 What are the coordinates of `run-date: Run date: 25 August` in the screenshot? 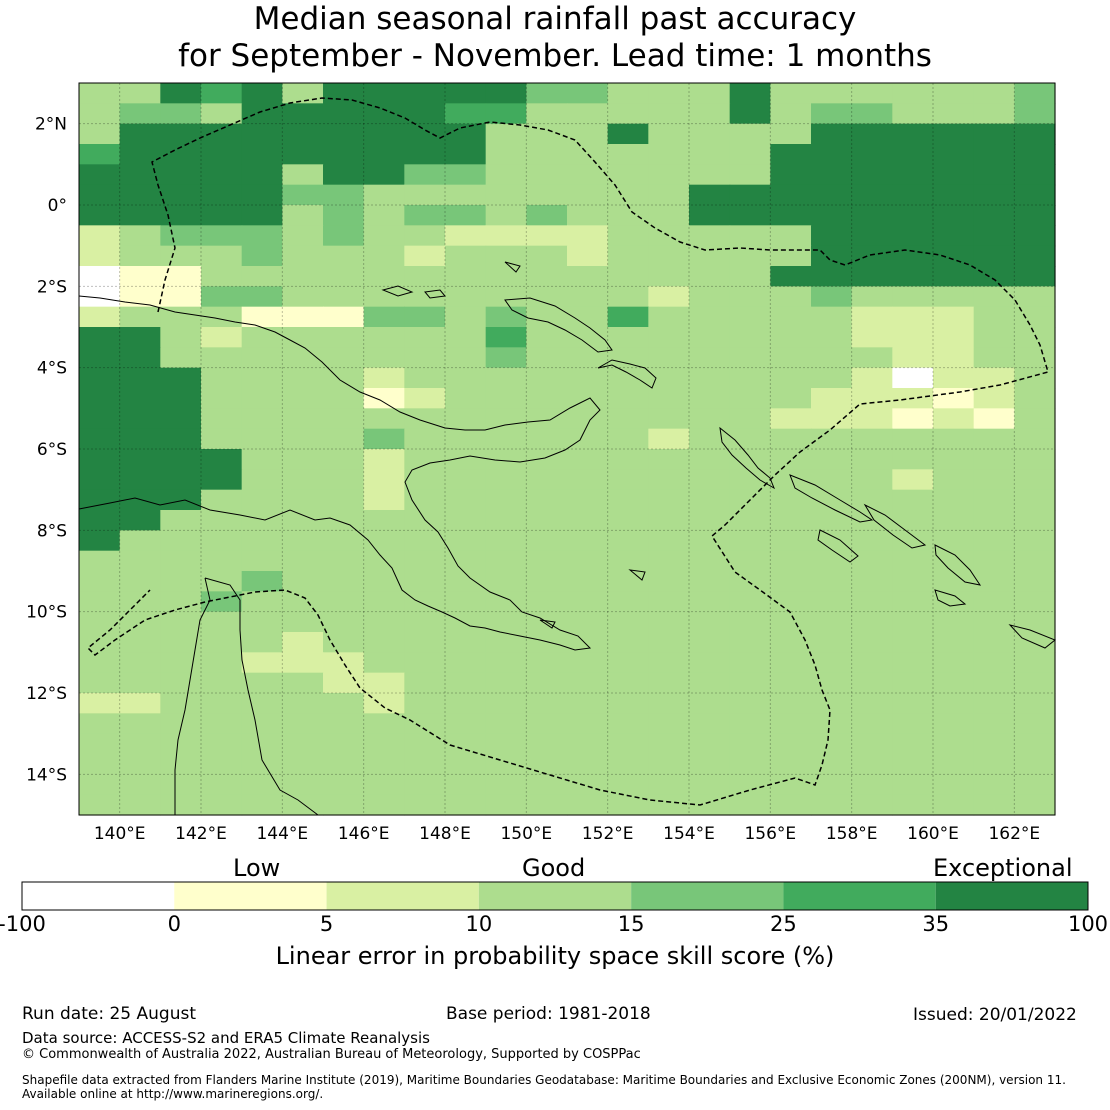 It's located at (109, 1014).